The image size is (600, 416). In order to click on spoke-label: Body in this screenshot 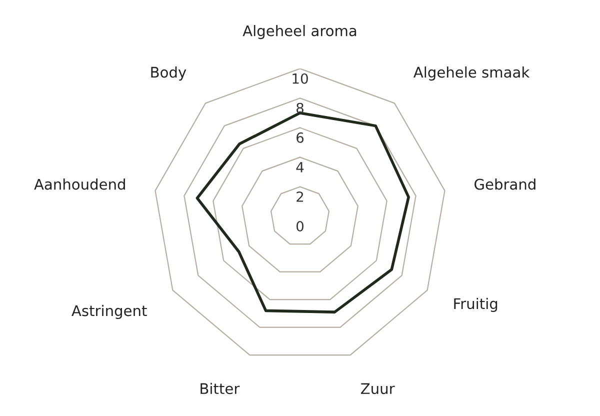, I will do `click(168, 73)`.